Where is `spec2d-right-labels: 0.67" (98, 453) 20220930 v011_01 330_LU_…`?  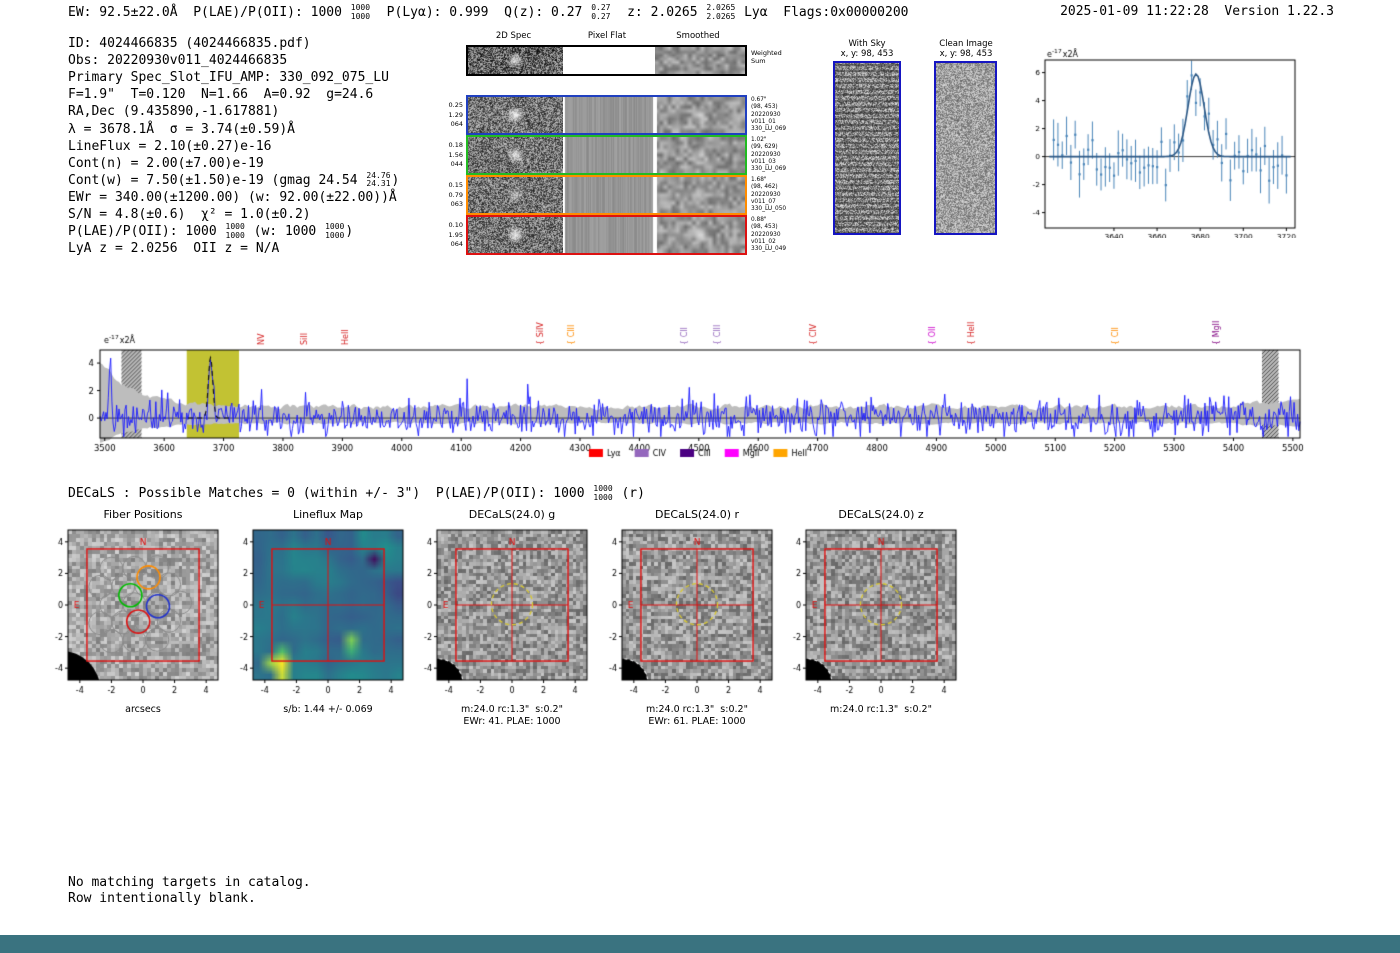 spec2d-right-labels: 0.67" (98, 453) 20220930 v011_01 330_LU_… is located at coordinates (777, 175).